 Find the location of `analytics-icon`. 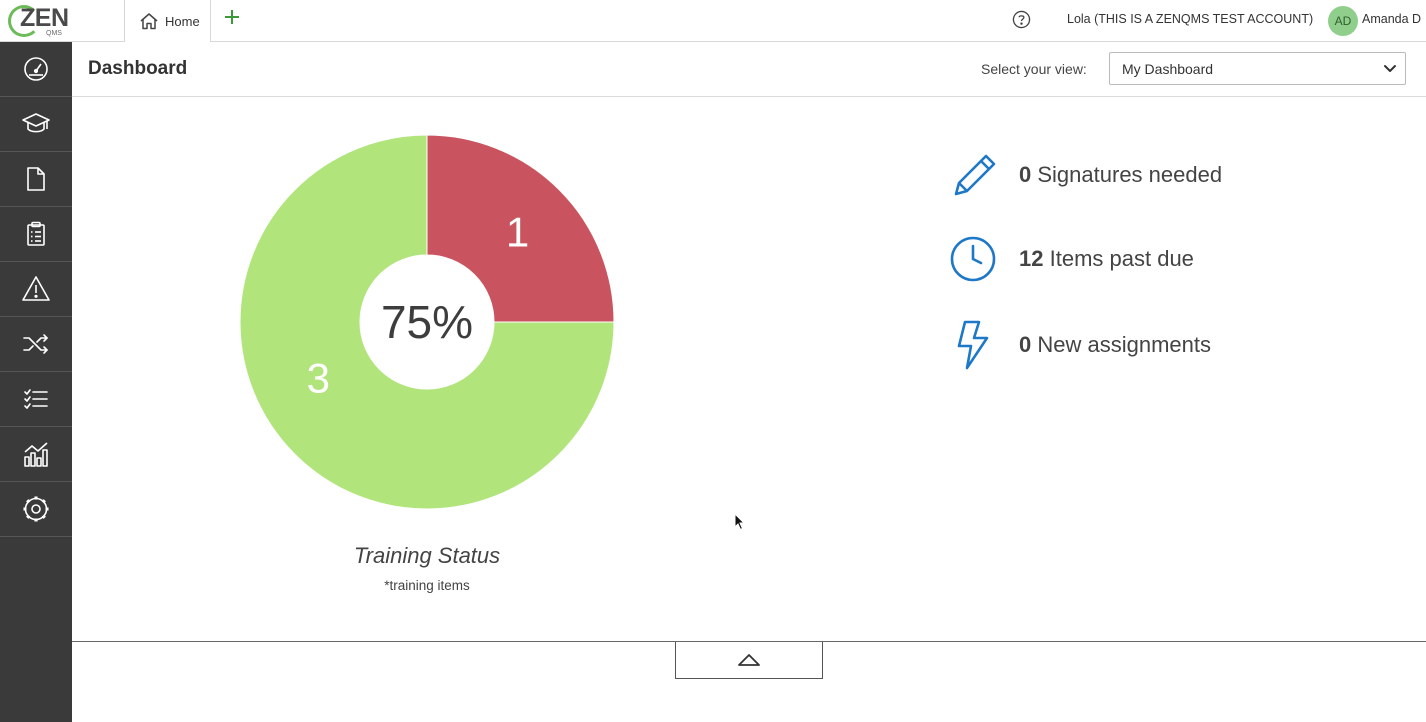

analytics-icon is located at coordinates (36, 454).